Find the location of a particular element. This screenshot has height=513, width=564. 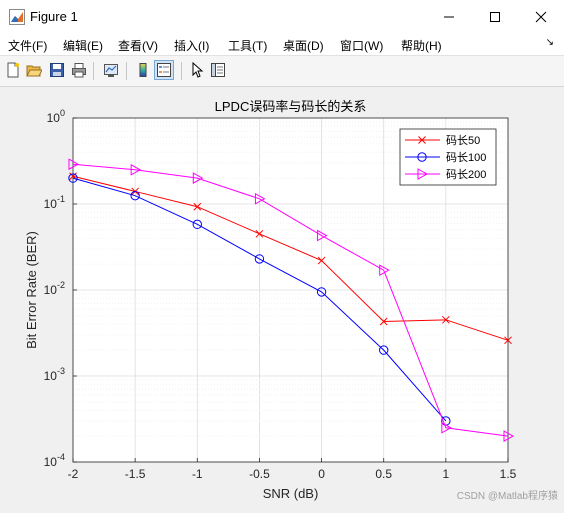

menu-edit: 编辑(E) is located at coordinates (83, 46).